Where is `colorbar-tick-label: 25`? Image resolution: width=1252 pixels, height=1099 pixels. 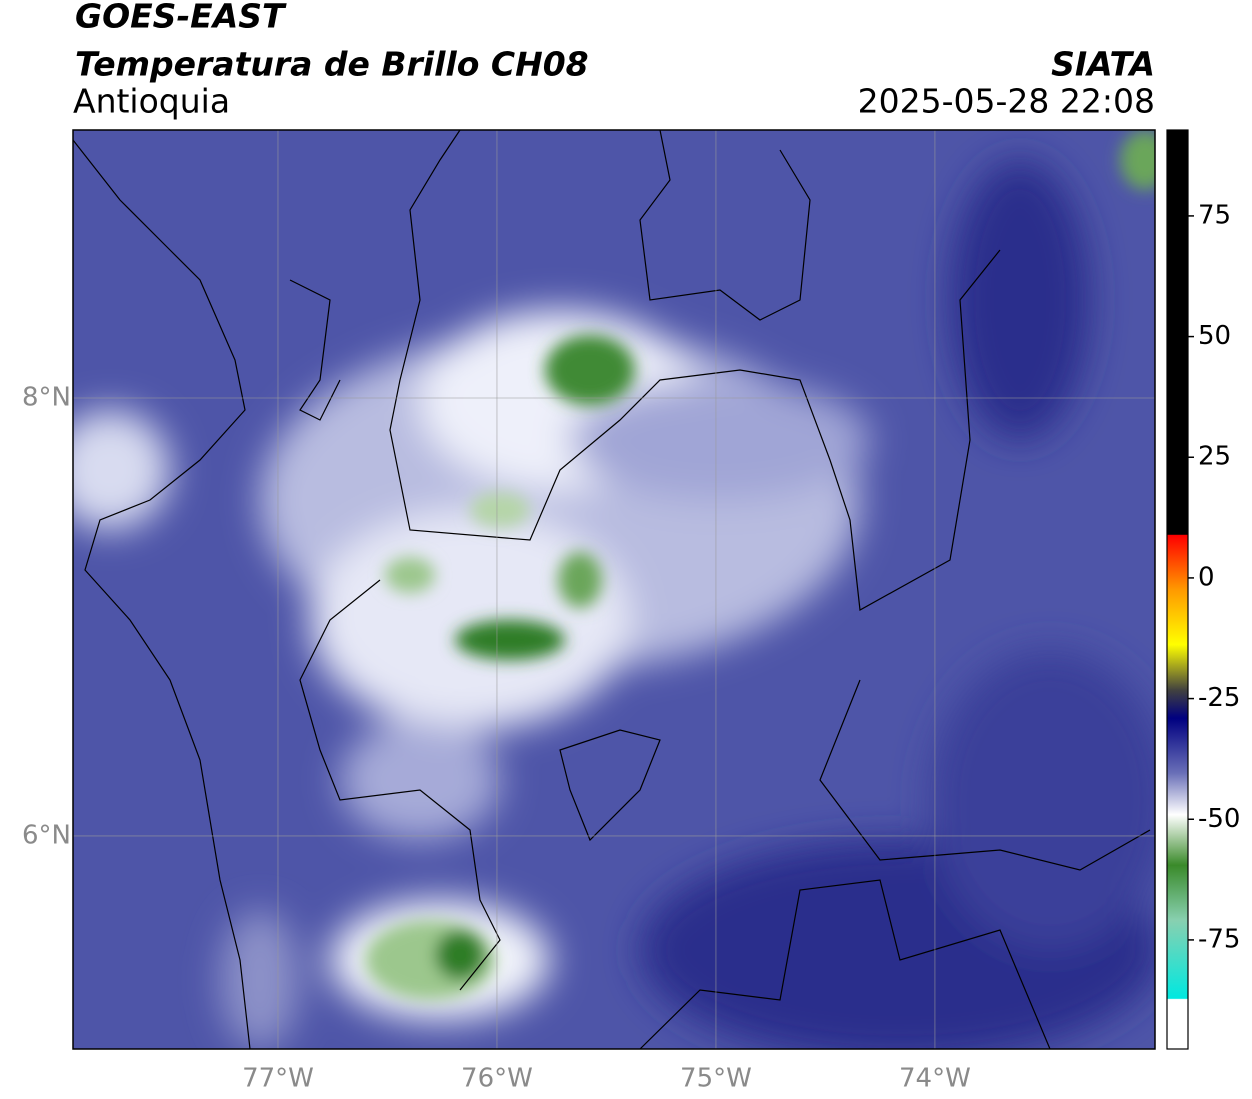
colorbar-tick-label: 25 is located at coordinates (1214, 457).